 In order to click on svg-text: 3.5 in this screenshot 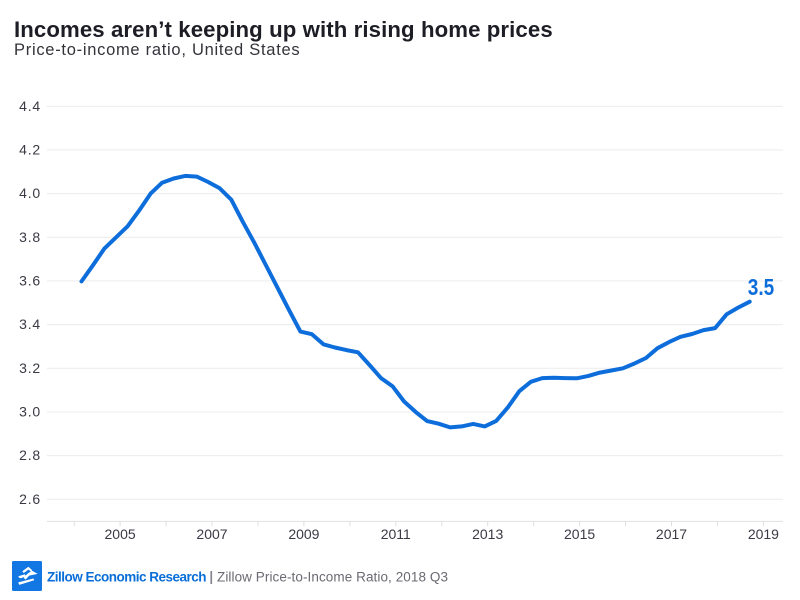, I will do `click(761, 287)`.